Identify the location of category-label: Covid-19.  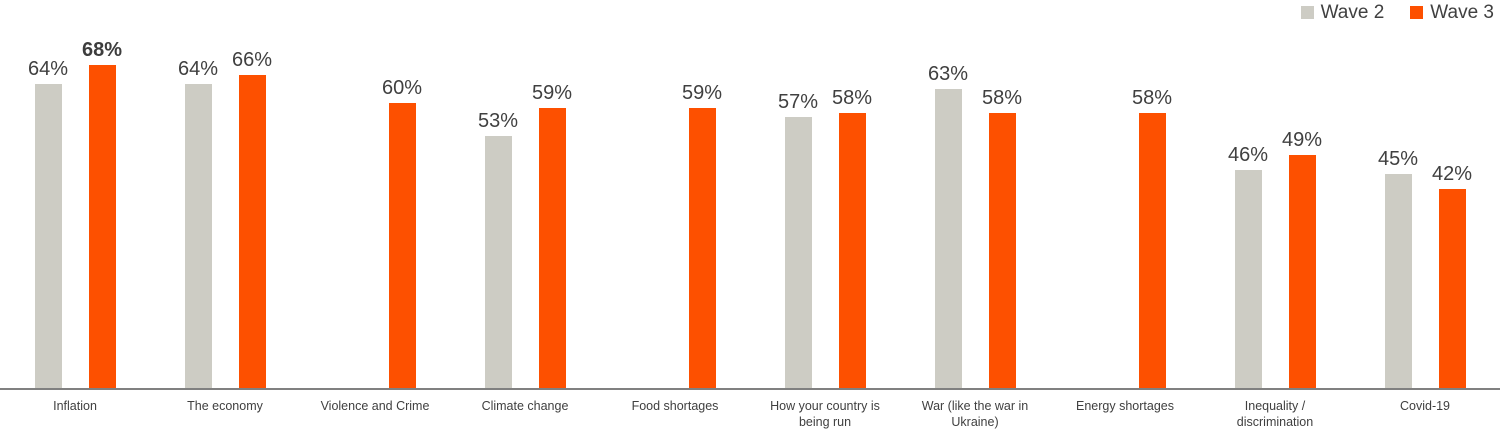
(1425, 406).